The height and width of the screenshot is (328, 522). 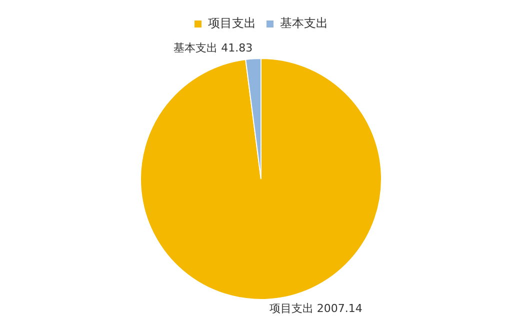 I want to click on data-label: 基本支出 41.83, so click(x=213, y=48).